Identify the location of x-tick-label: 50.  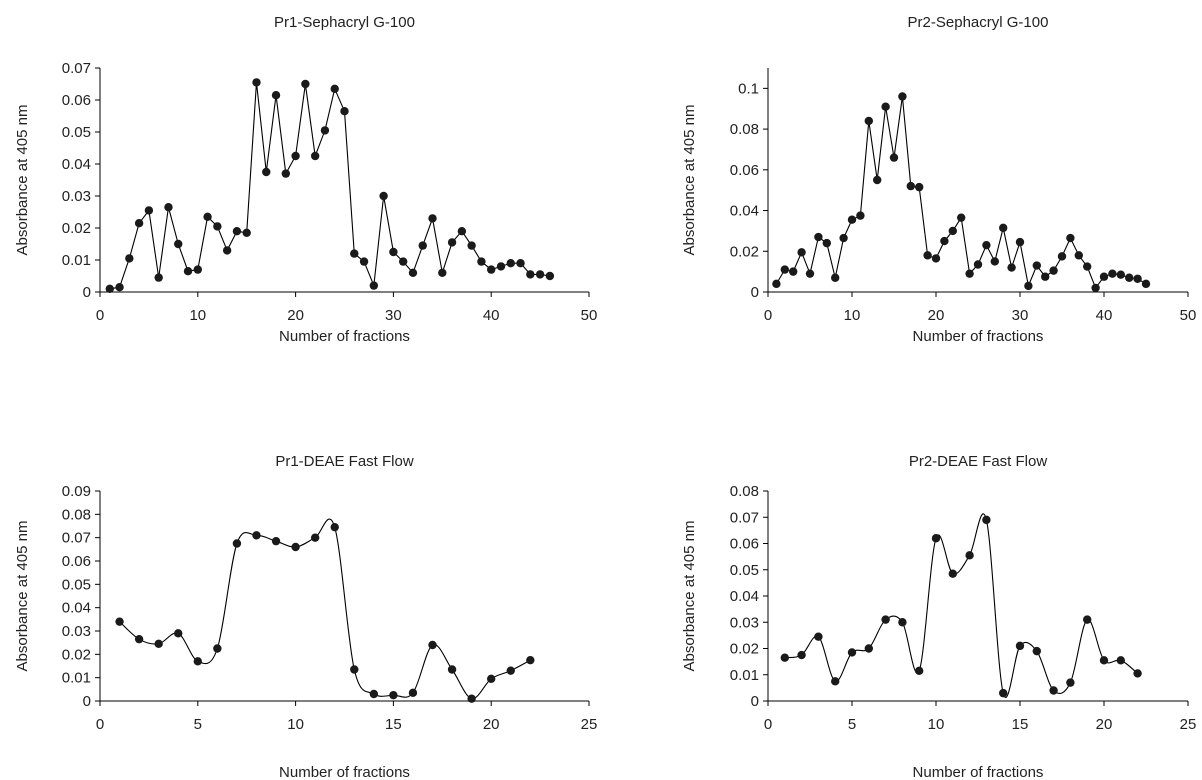
(1188, 315).